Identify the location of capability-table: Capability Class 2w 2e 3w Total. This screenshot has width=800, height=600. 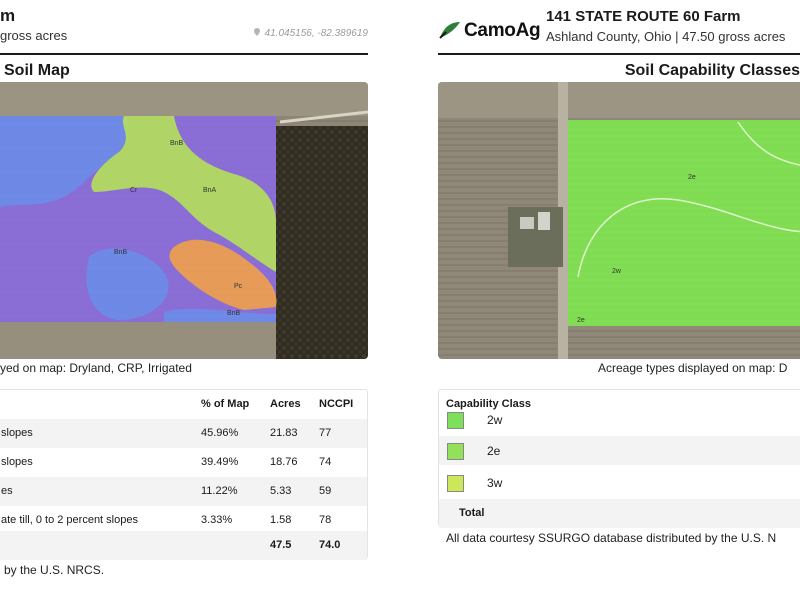
(619, 458).